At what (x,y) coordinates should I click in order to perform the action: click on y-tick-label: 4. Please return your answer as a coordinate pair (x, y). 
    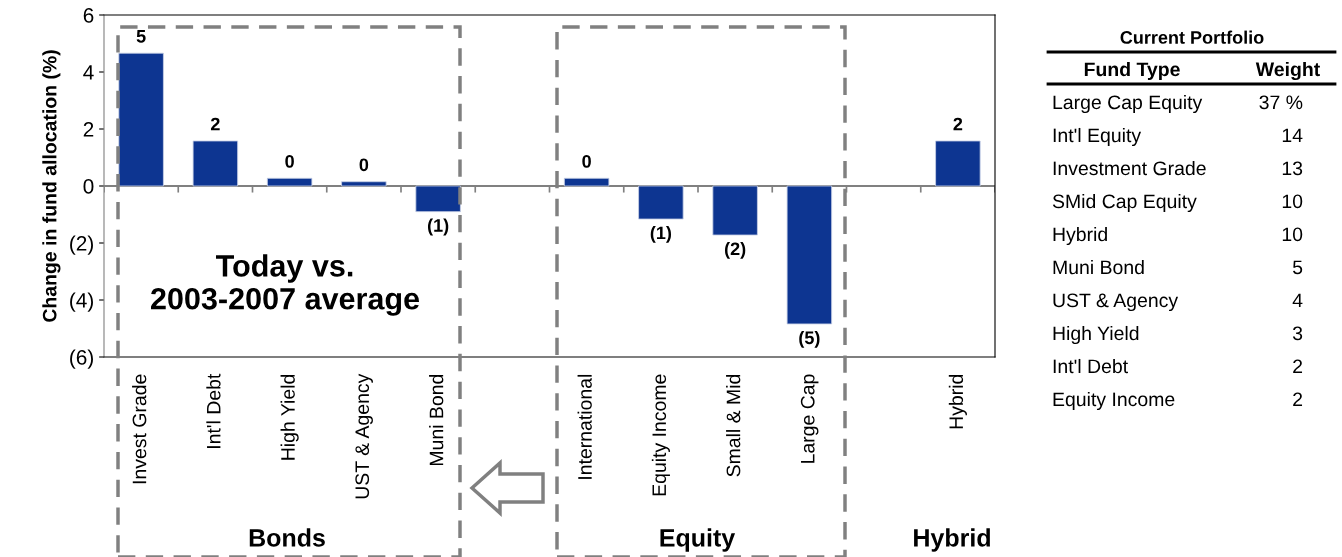
    Looking at the image, I should click on (88, 72).